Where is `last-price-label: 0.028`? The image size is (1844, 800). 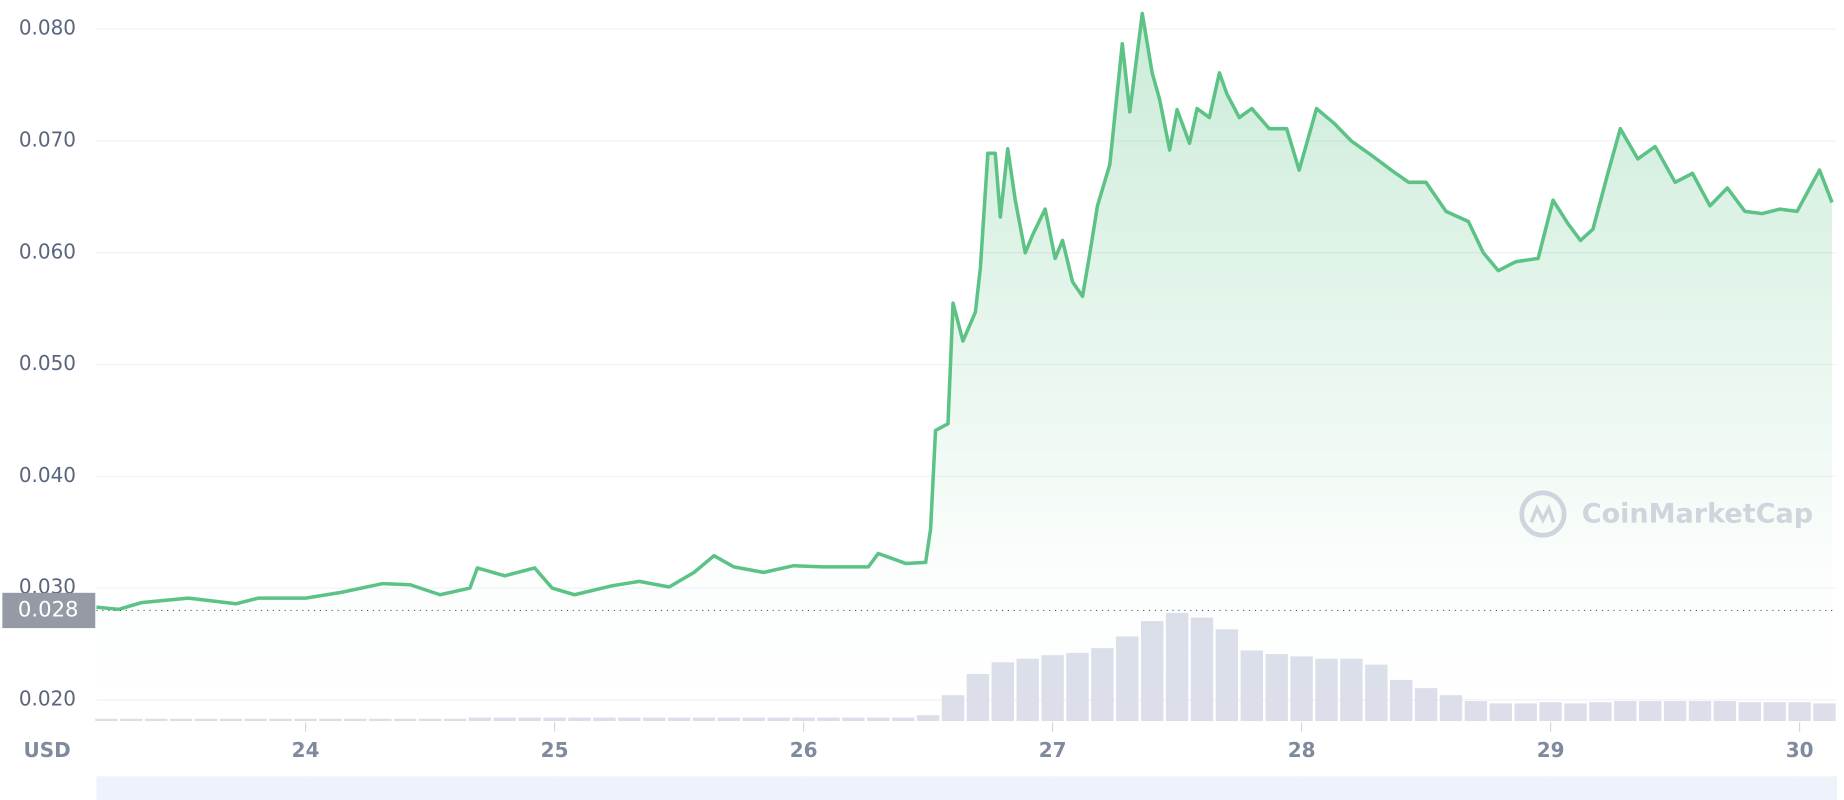
last-price-label: 0.028 is located at coordinates (48, 608).